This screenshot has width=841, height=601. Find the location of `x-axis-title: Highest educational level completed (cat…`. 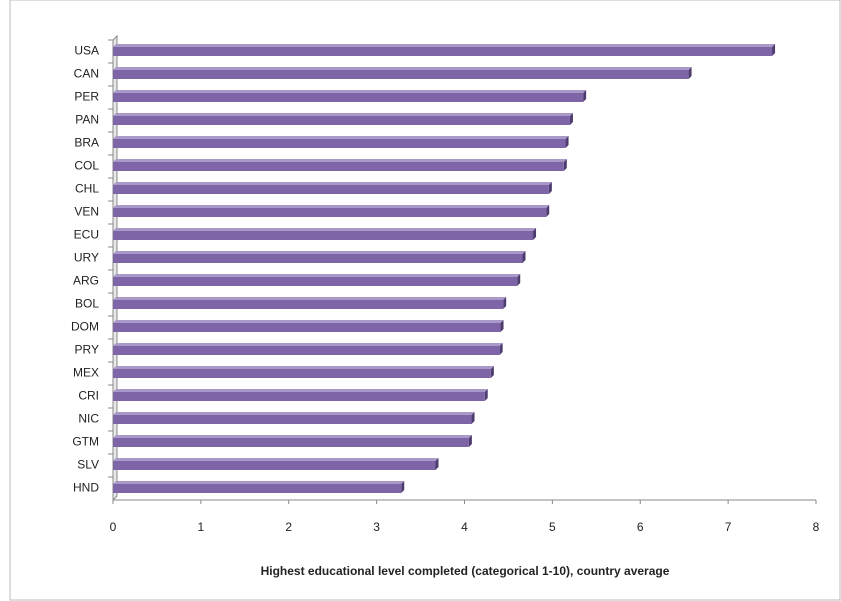

x-axis-title: Highest educational level completed (cat… is located at coordinates (465, 571).